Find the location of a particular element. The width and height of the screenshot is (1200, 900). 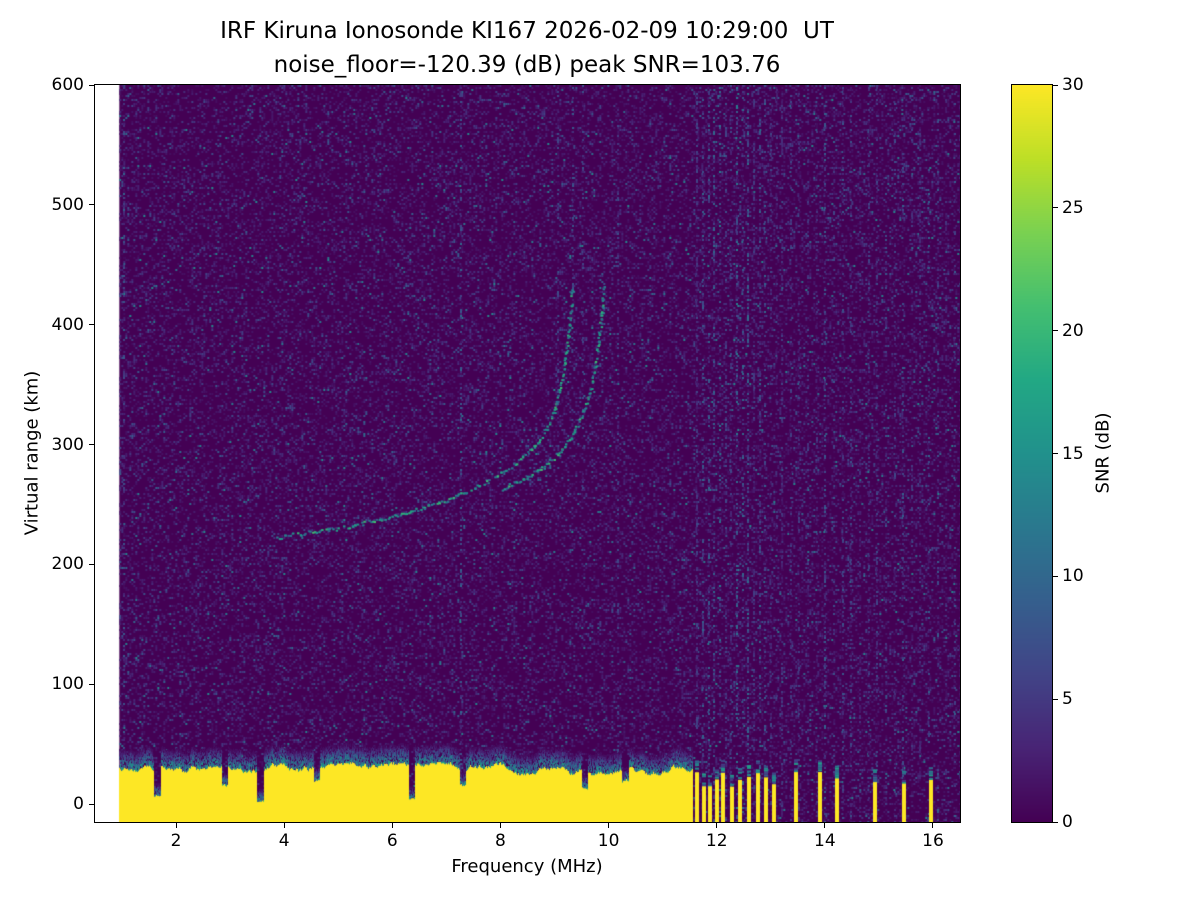

colorbar-tick-label: 30 is located at coordinates (1073, 85).